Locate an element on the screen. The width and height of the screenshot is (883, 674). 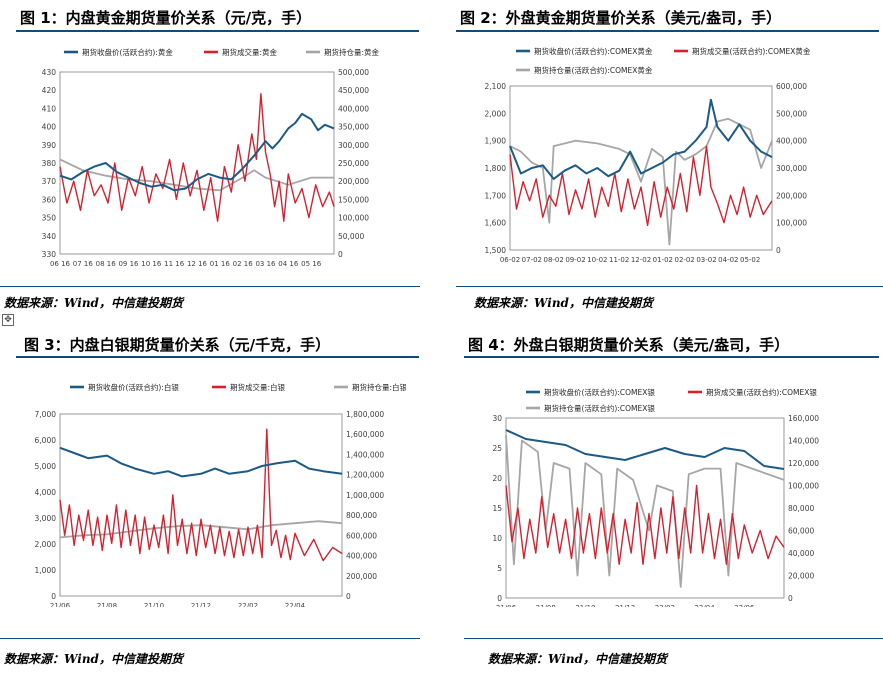
y-tick-label: 340 is located at coordinates (49, 236).